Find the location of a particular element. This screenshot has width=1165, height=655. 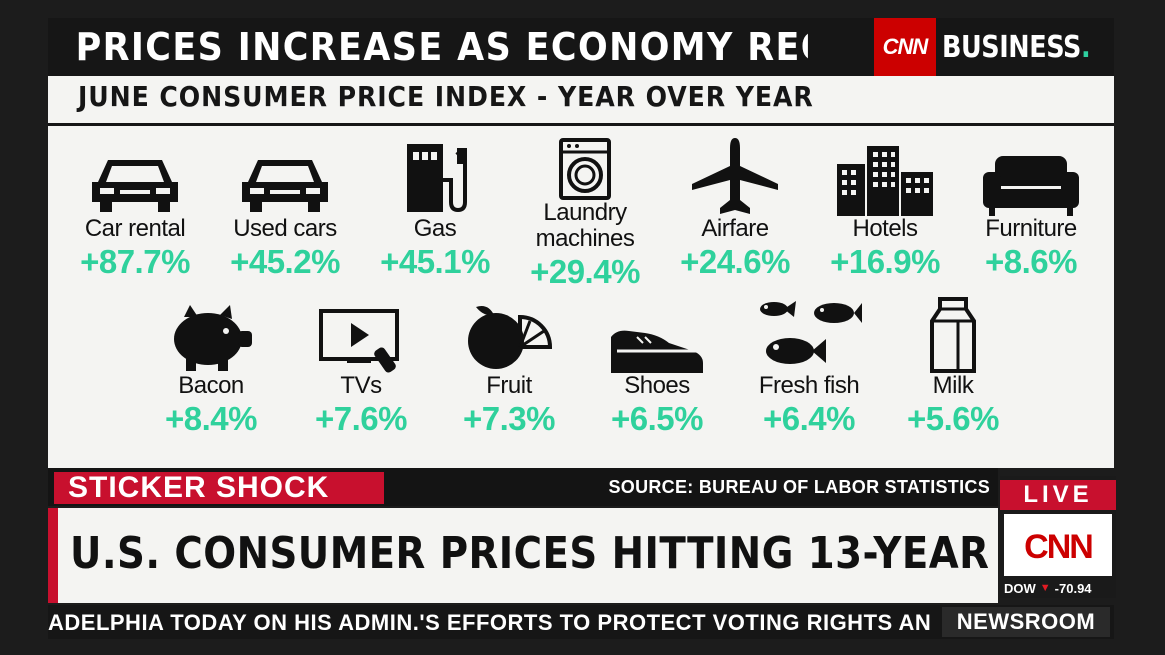

item-label: Hotels is located at coordinates (885, 228).